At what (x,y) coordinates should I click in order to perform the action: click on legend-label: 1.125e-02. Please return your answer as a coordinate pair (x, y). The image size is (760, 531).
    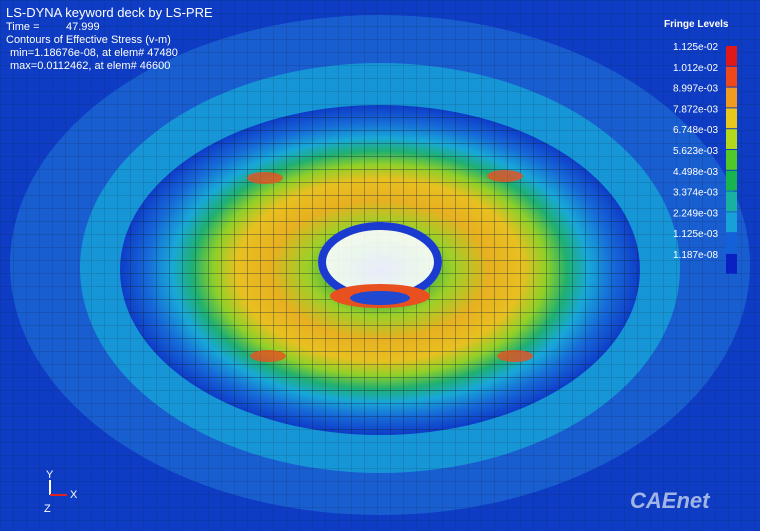
    Looking at the image, I should click on (695, 47).